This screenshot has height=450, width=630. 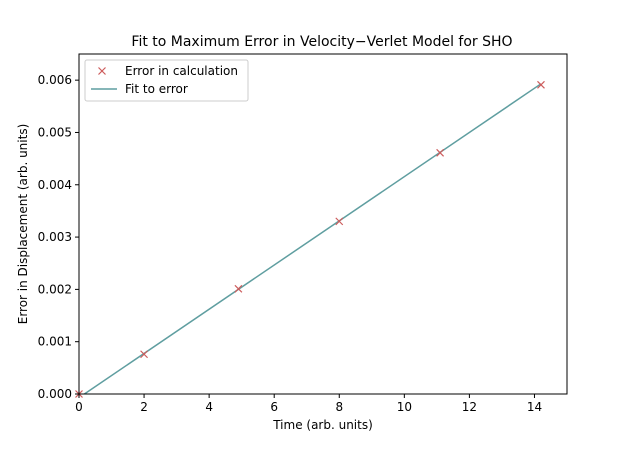 I want to click on x-tick-label: 6, so click(x=274, y=407).